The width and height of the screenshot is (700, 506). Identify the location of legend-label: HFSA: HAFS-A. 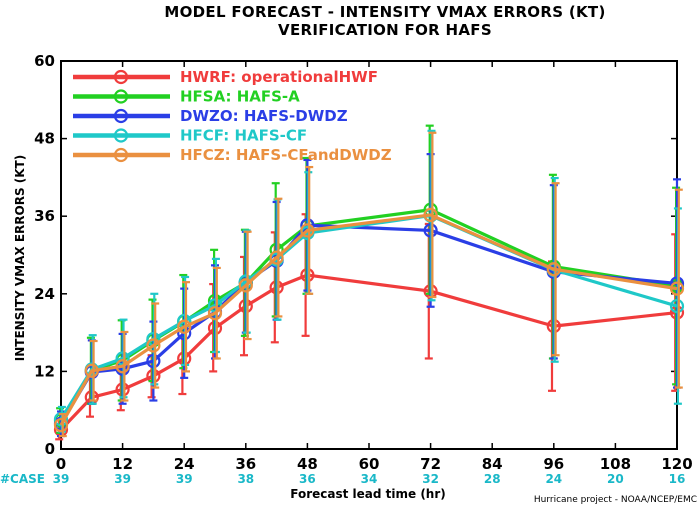
(240, 97).